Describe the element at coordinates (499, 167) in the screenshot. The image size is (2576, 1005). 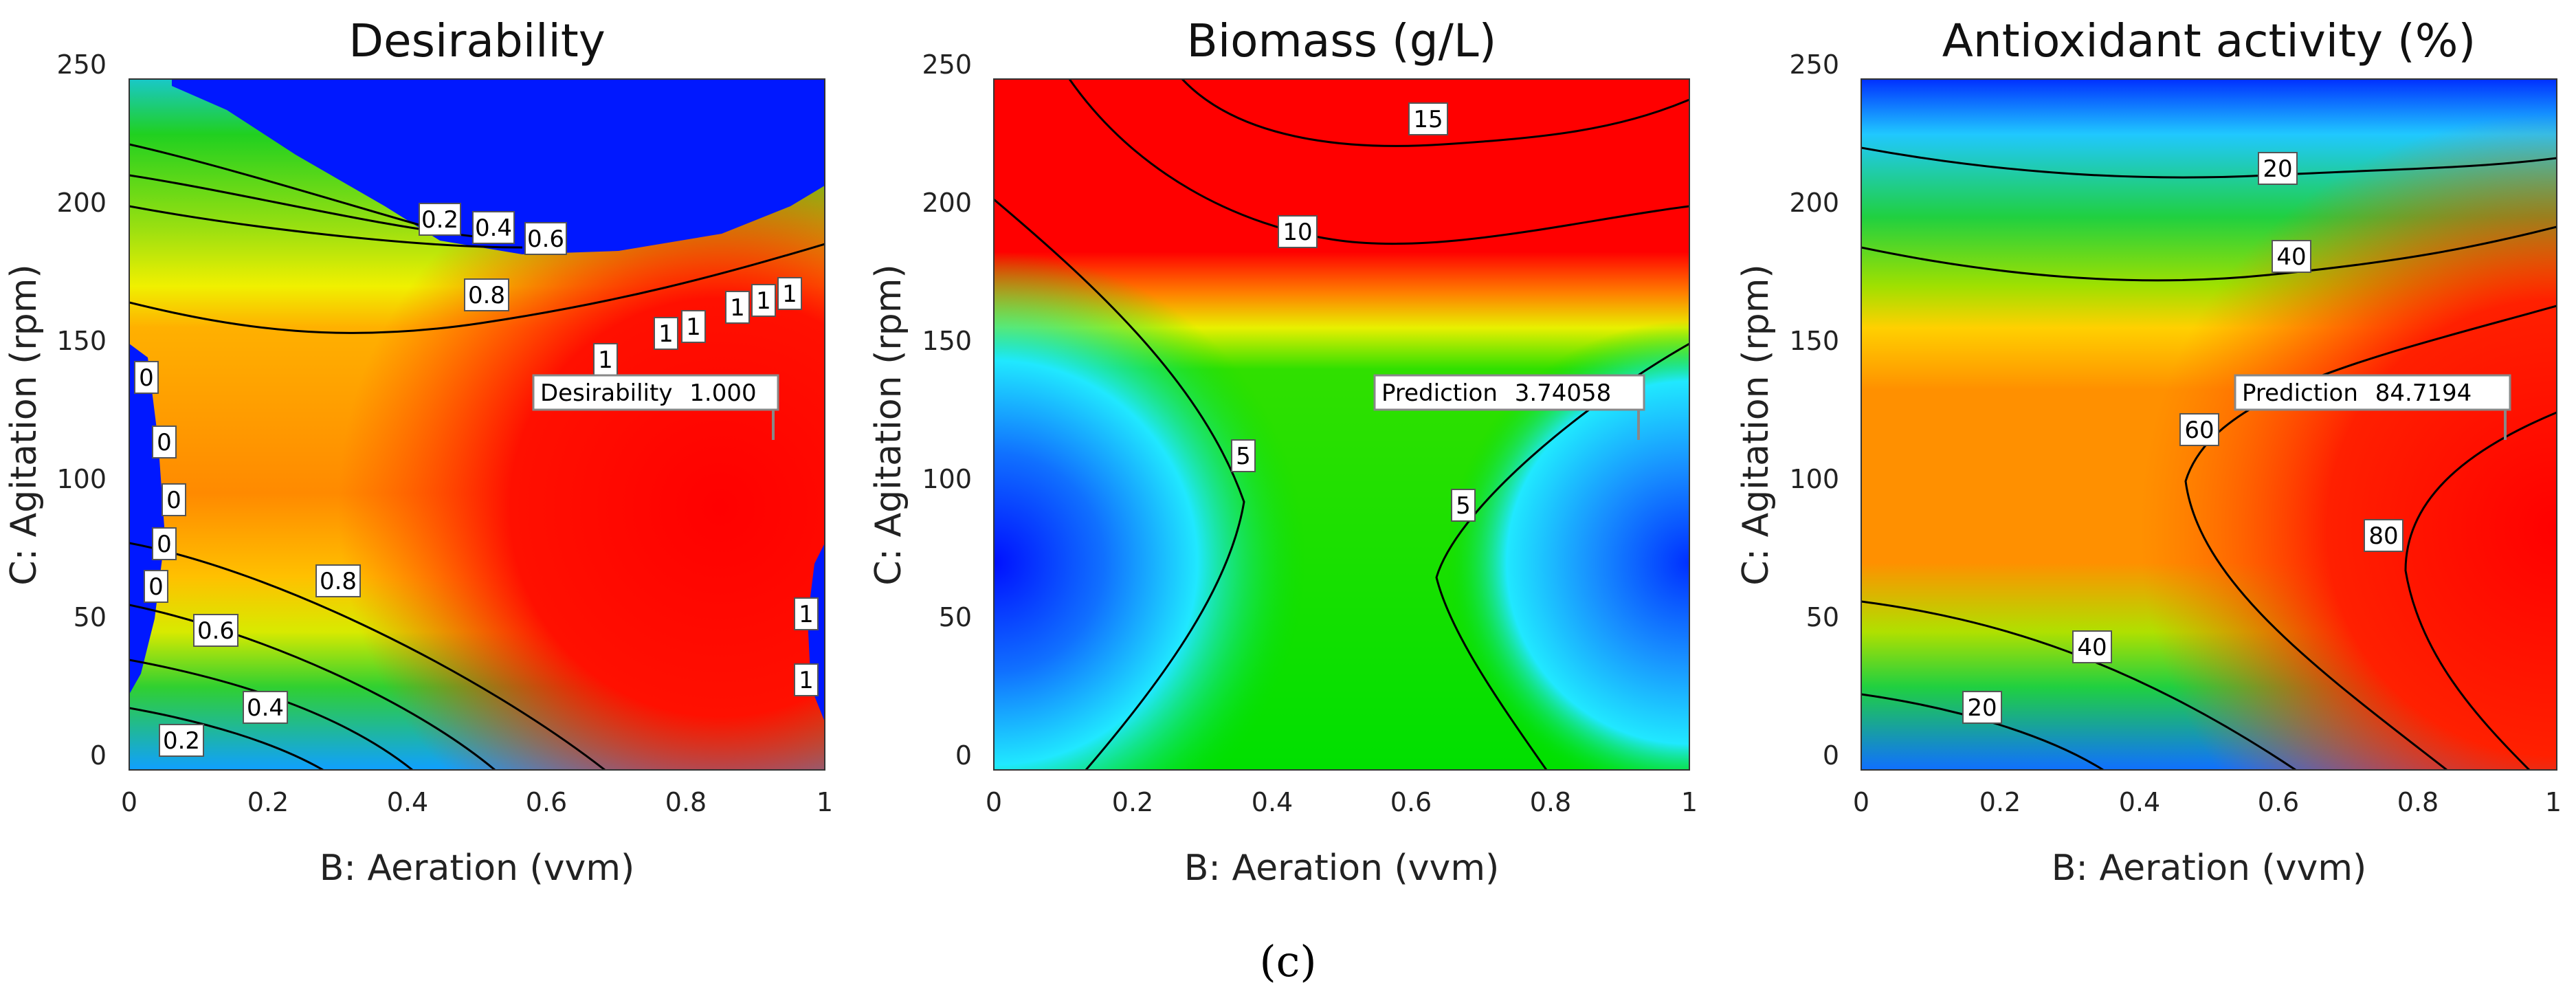
I see `zero-region-top` at that location.